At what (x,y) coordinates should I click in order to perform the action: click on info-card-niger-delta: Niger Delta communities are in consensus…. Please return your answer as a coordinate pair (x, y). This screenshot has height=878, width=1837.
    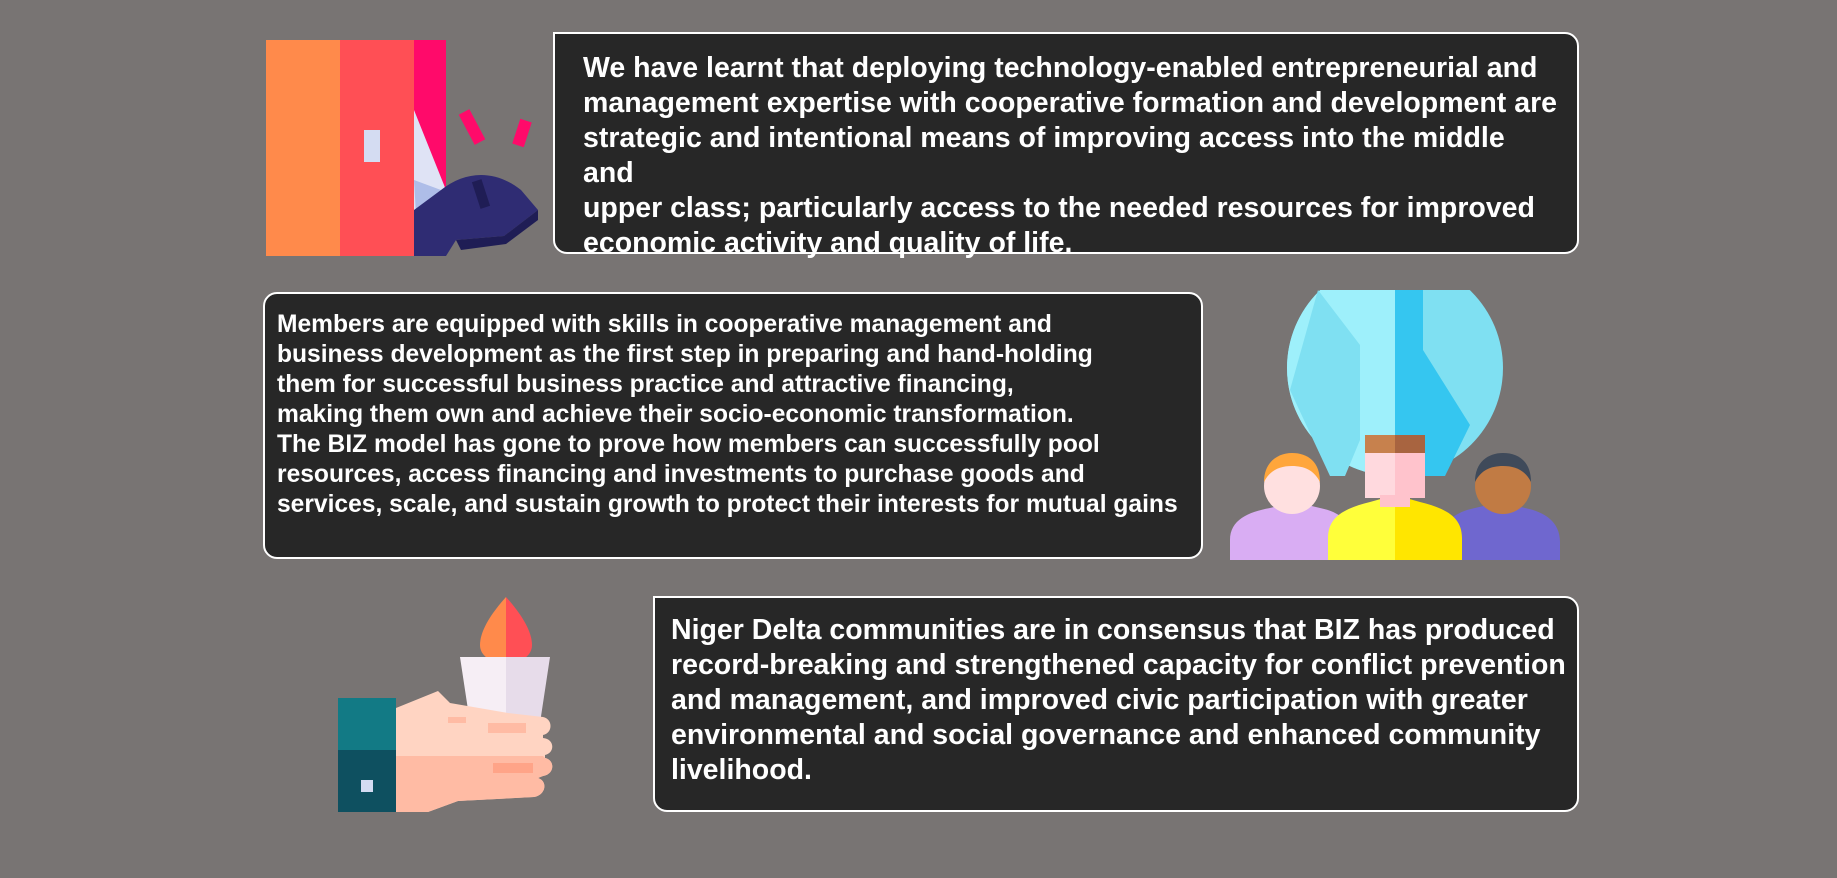
    Looking at the image, I should click on (1116, 704).